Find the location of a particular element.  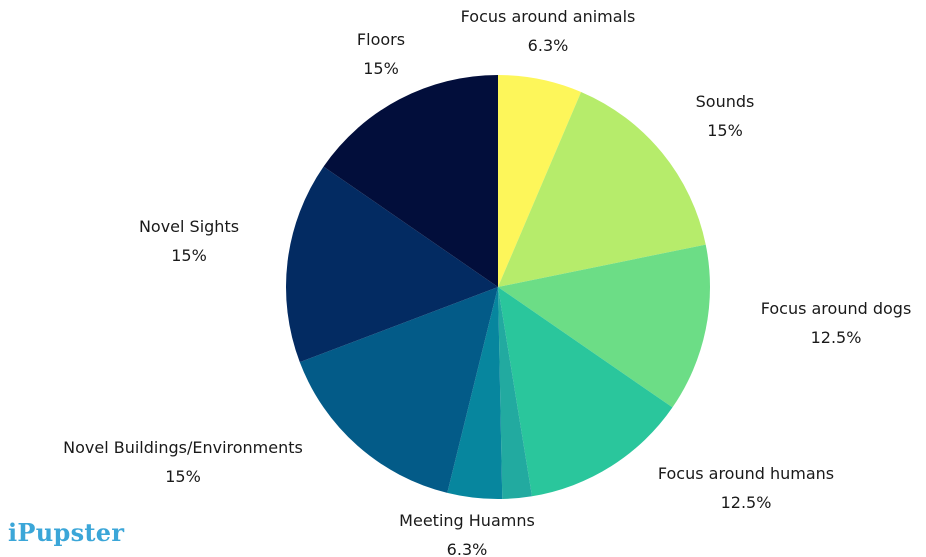

slice-label-category: Novel Sights is located at coordinates (189, 226).